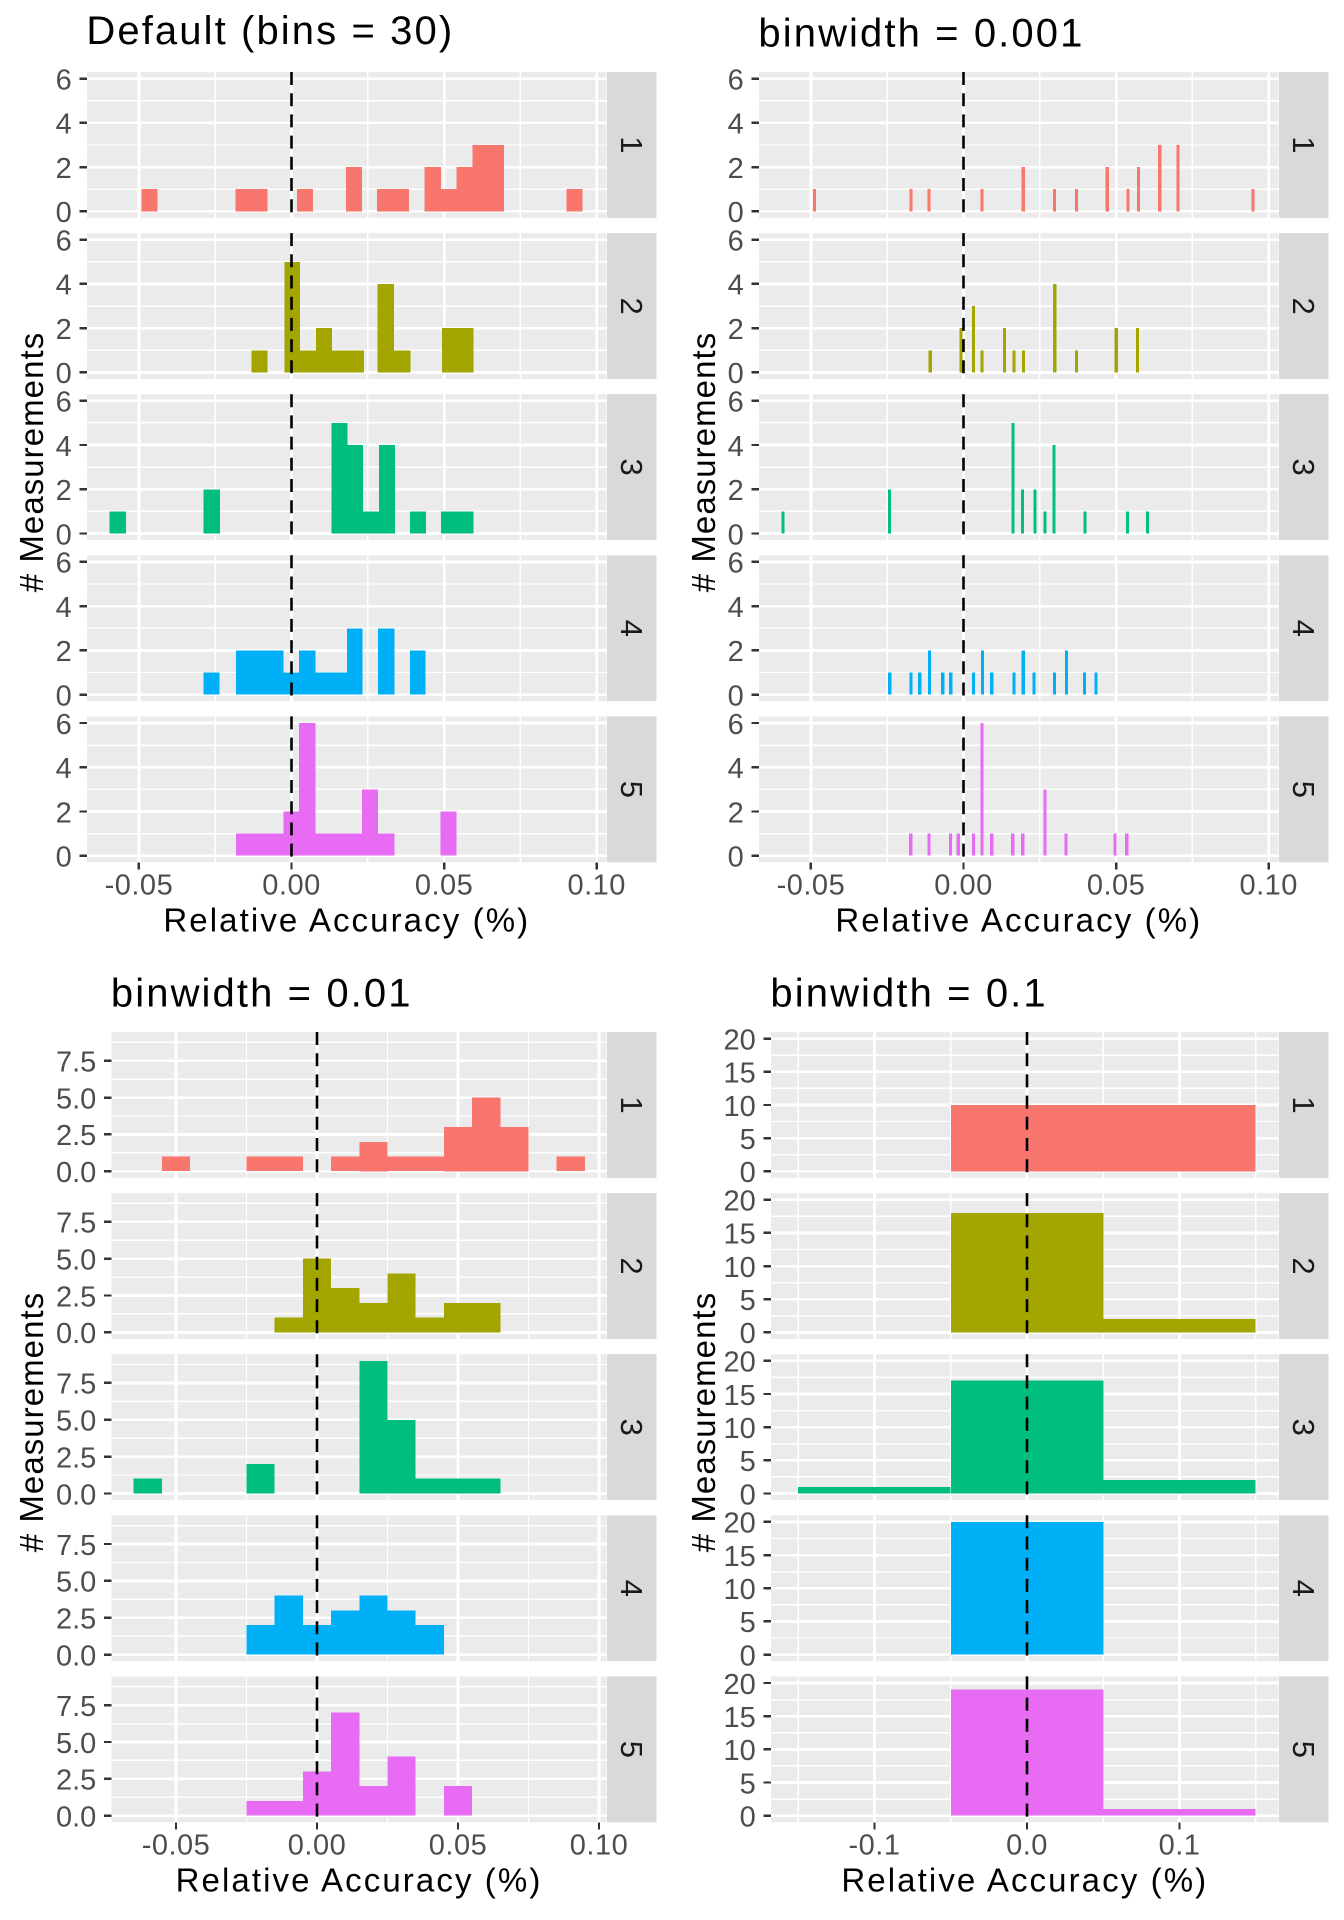  What do you see at coordinates (908, 994) in the screenshot?
I see `svg-text: binwidth = 0.1` at bounding box center [908, 994].